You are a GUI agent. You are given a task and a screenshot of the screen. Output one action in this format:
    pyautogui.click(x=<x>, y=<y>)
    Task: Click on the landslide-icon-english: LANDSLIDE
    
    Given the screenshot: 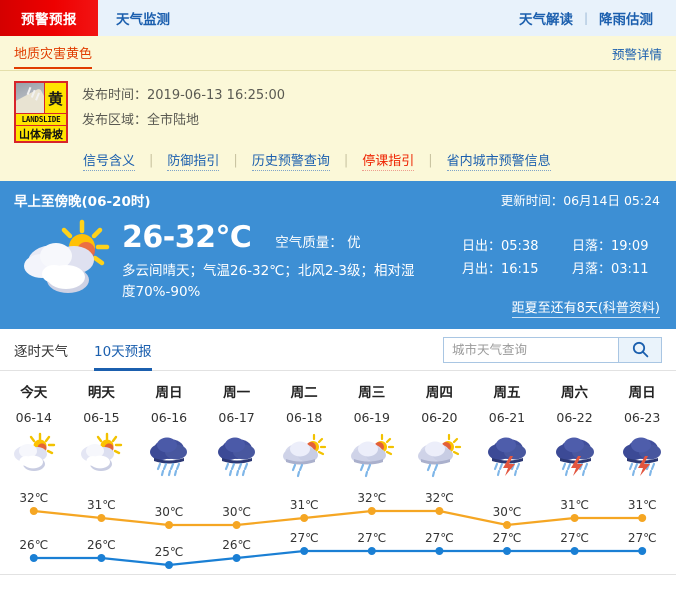 What is the action you would take?
    pyautogui.click(x=41, y=119)
    